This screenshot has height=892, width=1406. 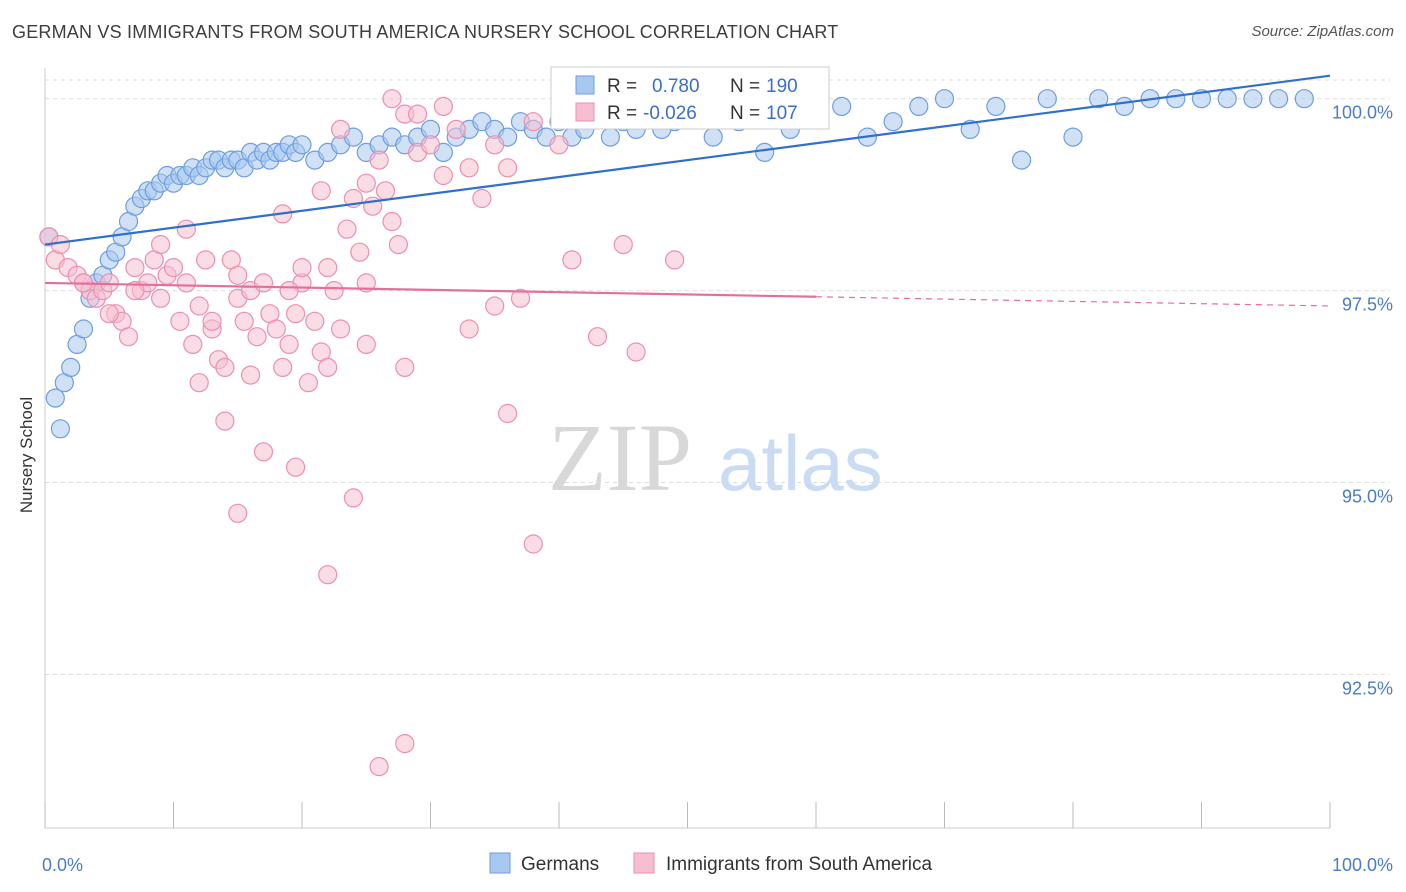 What do you see at coordinates (799, 864) in the screenshot?
I see `legend-label-immigrants: Immigrants from South America` at bounding box center [799, 864].